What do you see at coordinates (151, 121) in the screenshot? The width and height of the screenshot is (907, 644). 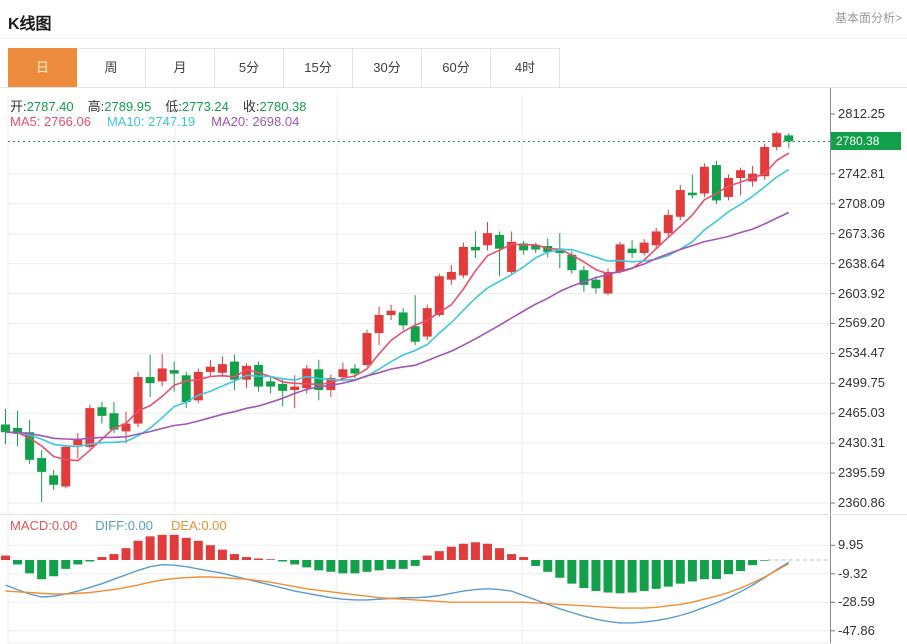 I see `ma10-value: MA10: 2747.19` at bounding box center [151, 121].